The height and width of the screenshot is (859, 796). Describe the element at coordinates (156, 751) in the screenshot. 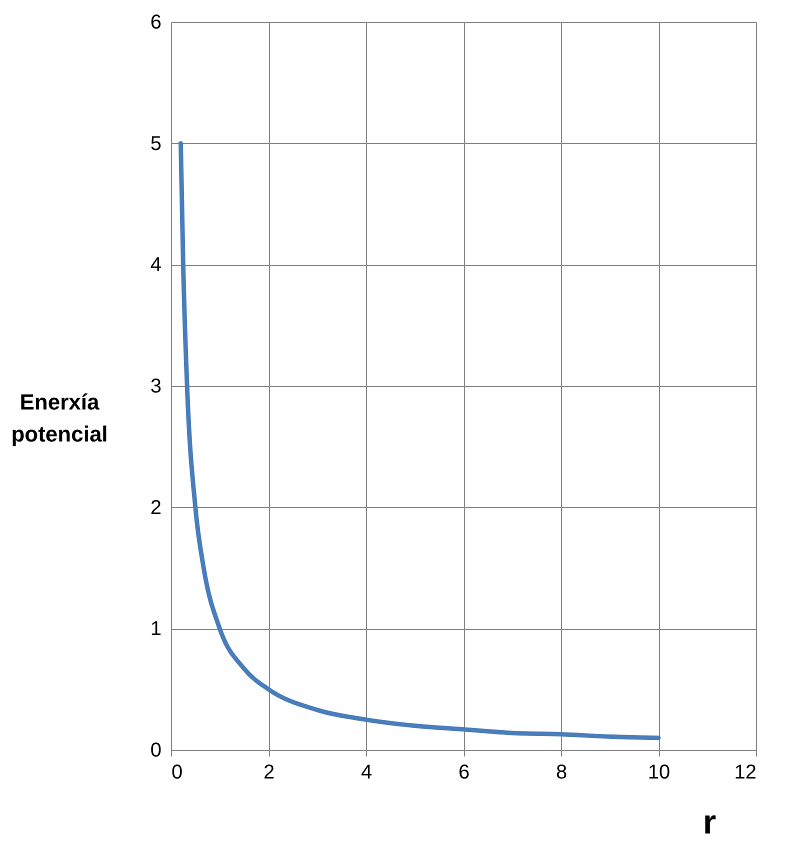

I see `y-tick-label: 0` at that location.